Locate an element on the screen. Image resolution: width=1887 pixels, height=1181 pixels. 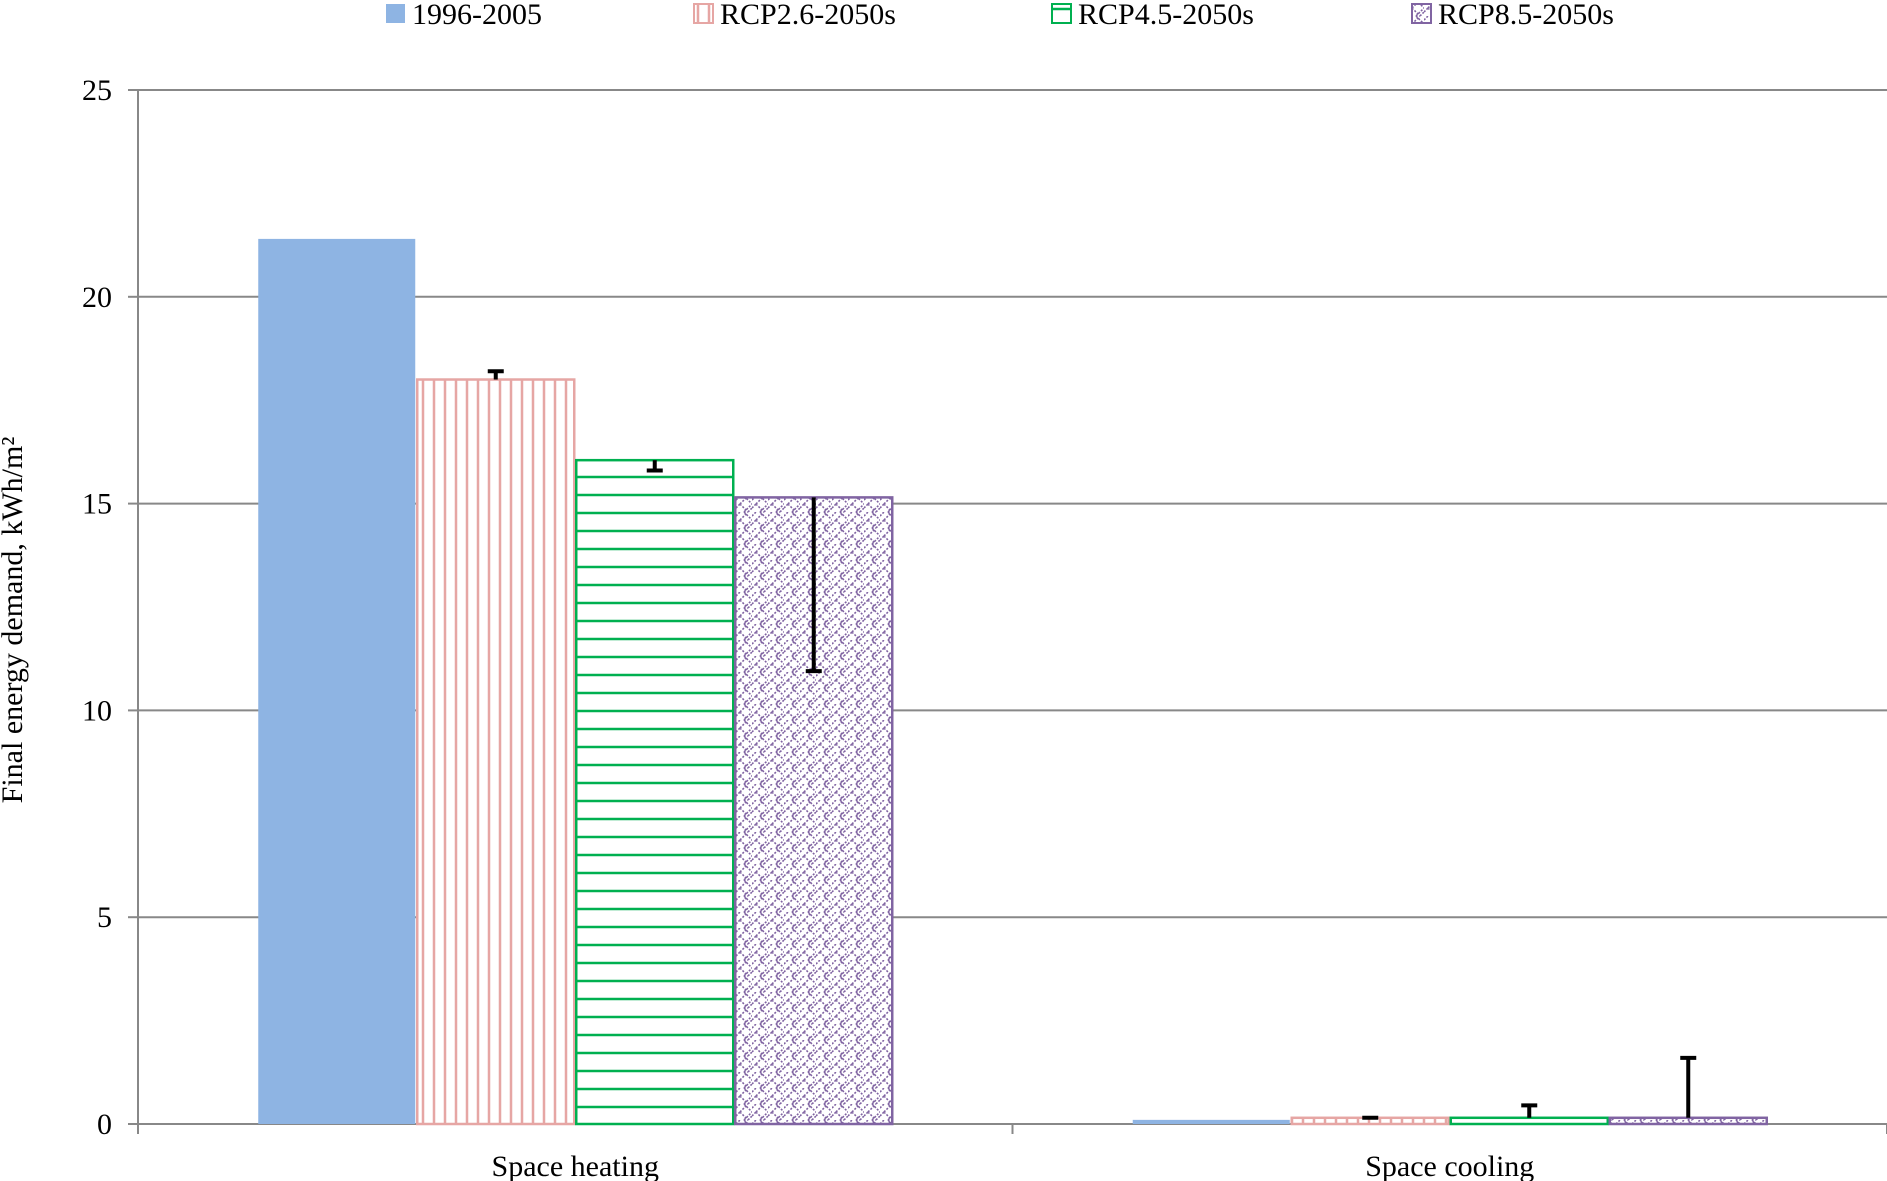
legend-label: RCP2.6-2050s is located at coordinates (808, 15).